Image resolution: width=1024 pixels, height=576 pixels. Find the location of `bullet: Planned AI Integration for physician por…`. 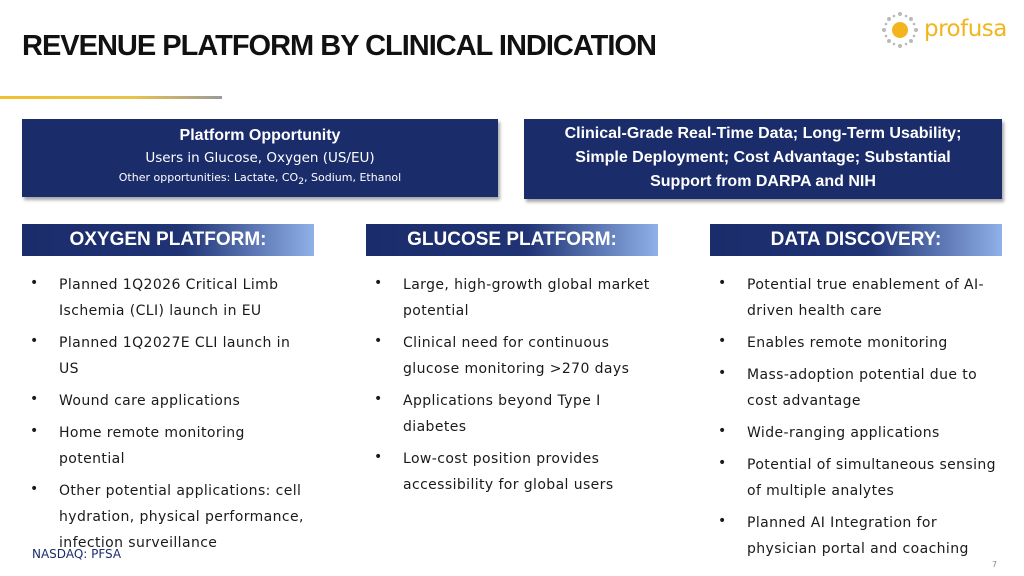

bullet: Planned AI Integration for physician por… is located at coordinates (856, 535).